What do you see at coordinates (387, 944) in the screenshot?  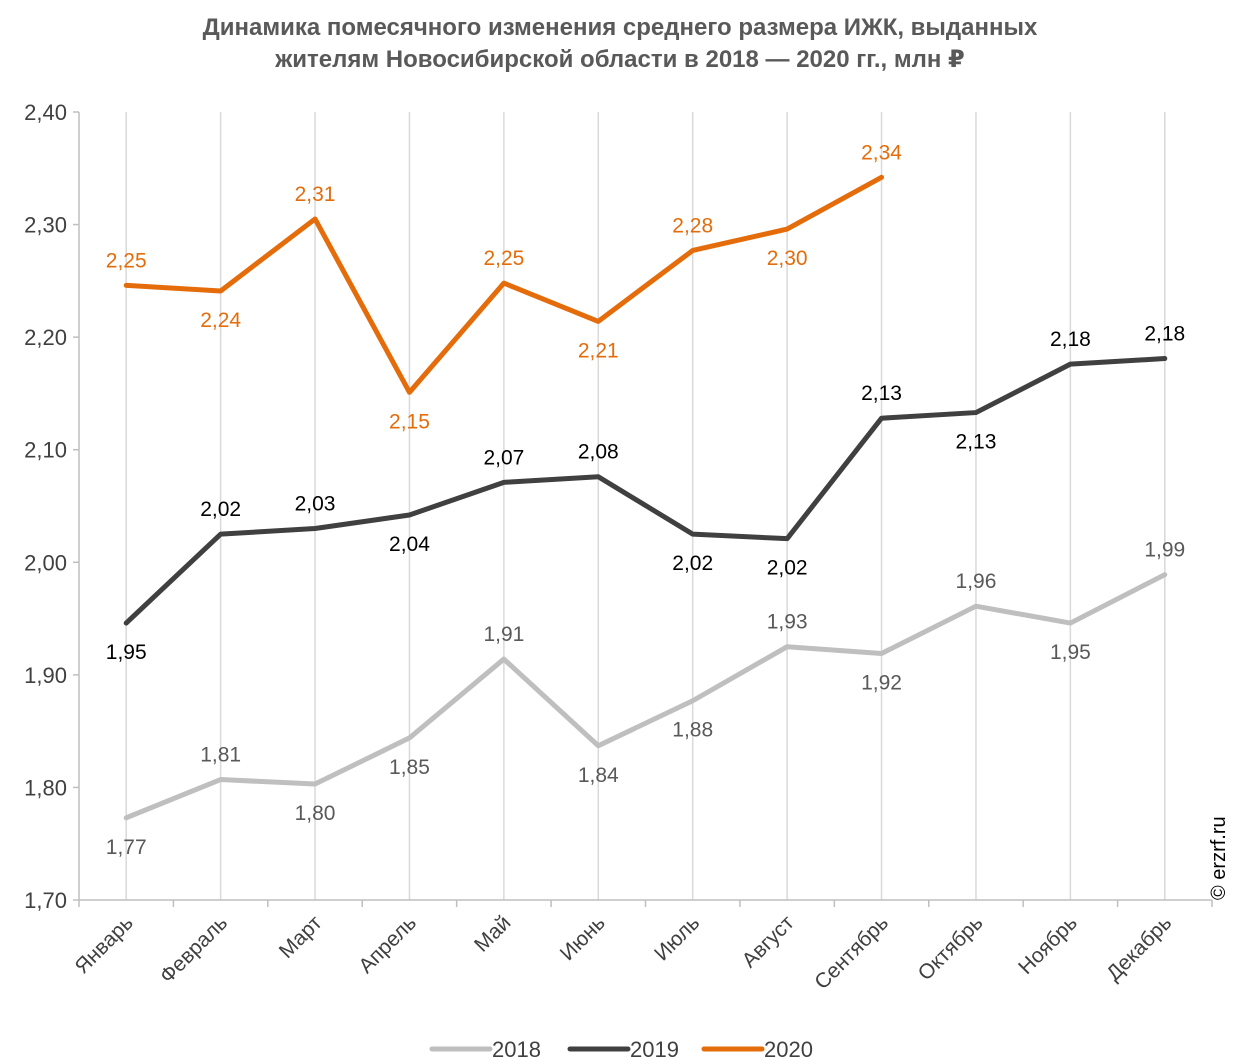 I see `x-tick-label: Апрель` at bounding box center [387, 944].